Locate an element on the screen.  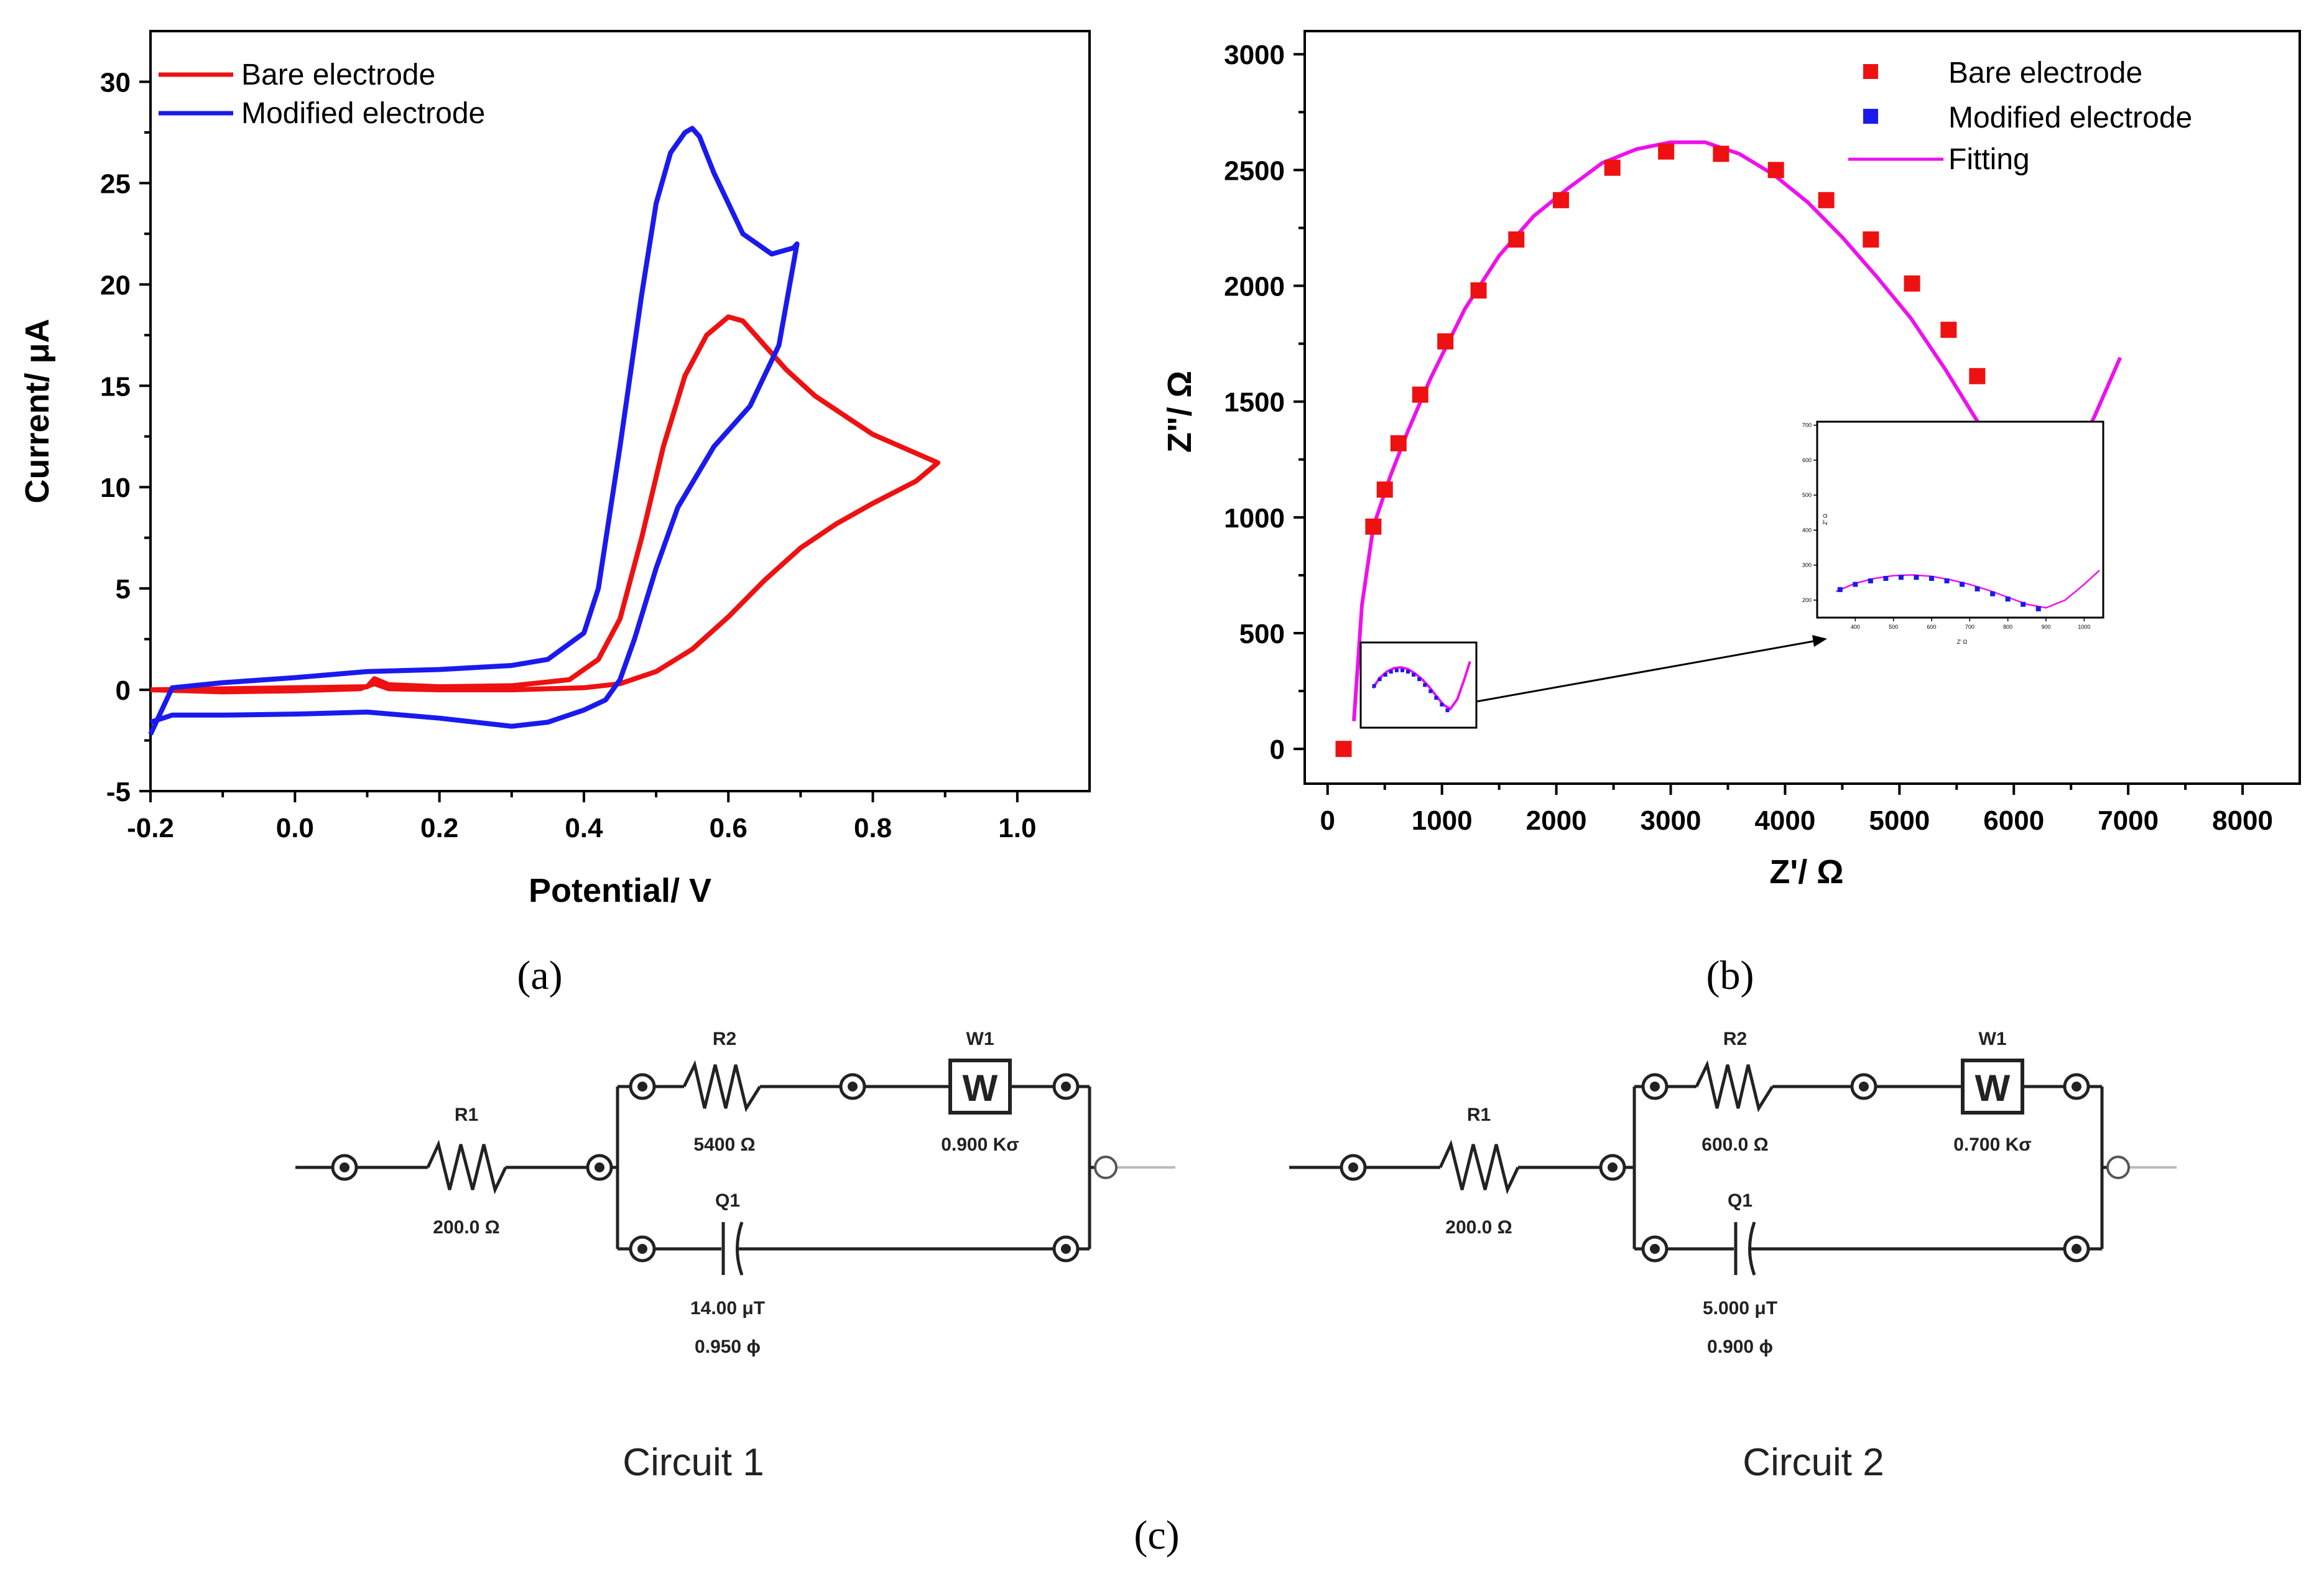
inset-fit-line is located at coordinates (1968, 589).